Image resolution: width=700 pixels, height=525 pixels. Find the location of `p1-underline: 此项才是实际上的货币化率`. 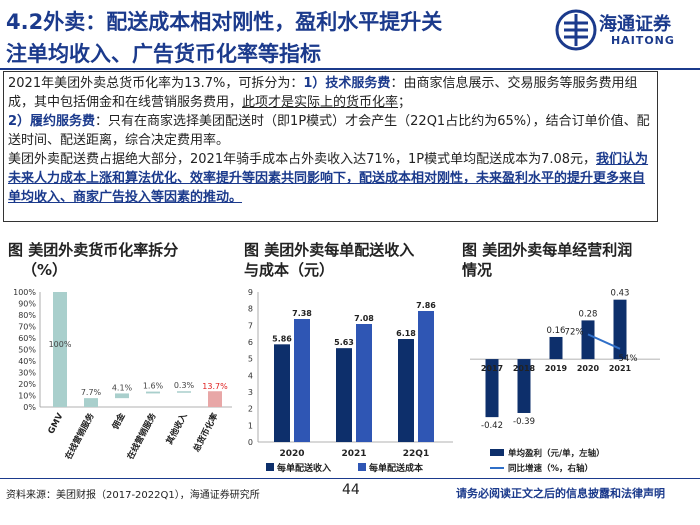

p1-underline: 此项才是实际上的货币化率 is located at coordinates (320, 102).